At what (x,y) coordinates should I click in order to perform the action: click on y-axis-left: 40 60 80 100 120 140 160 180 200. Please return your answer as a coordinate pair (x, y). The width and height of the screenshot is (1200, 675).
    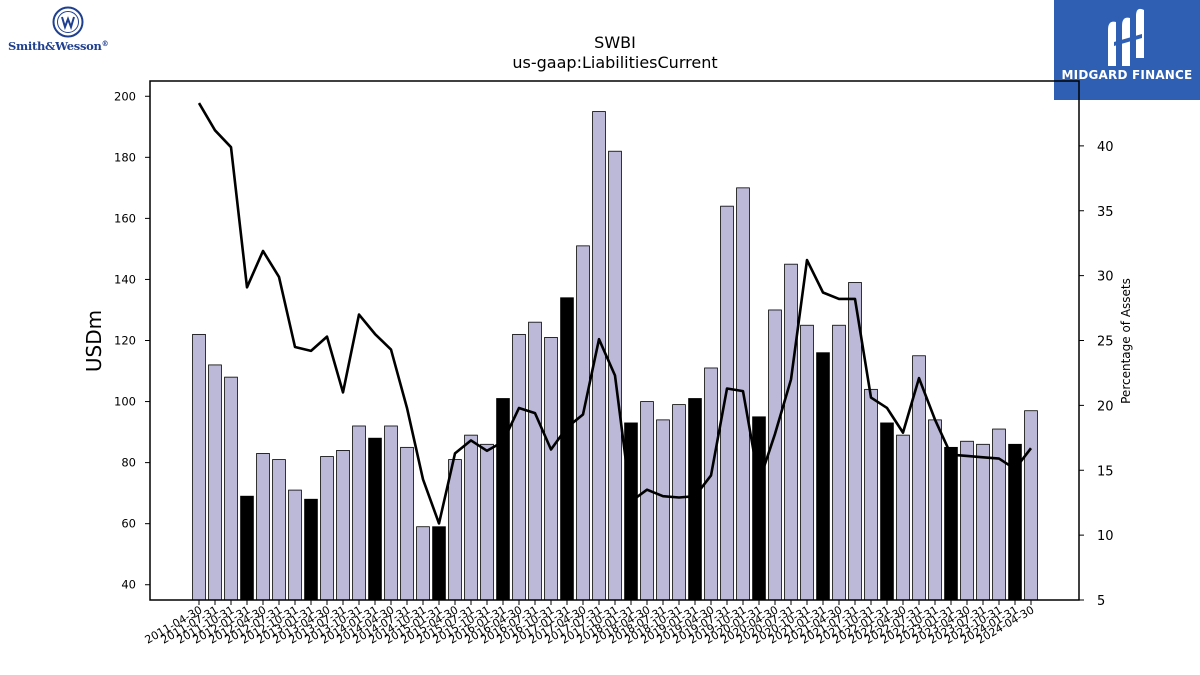
    Looking at the image, I should click on (132, 340).